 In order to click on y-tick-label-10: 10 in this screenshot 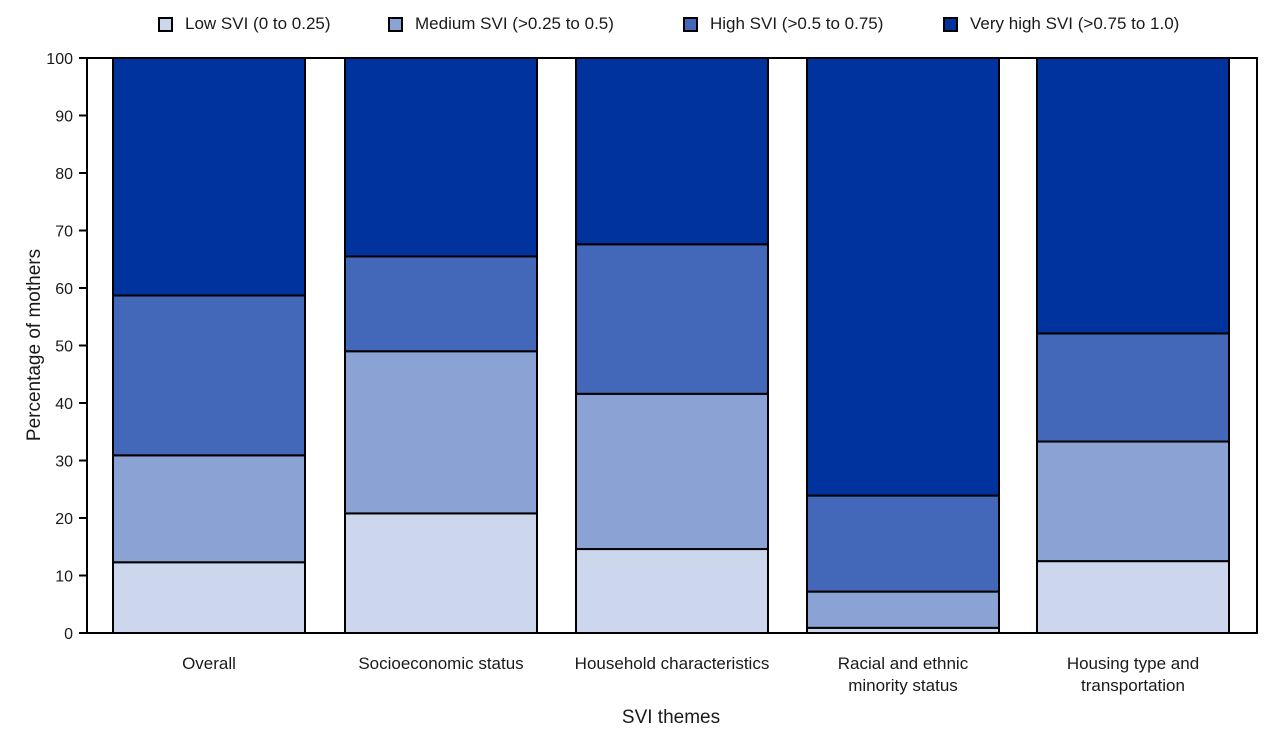, I will do `click(64, 577)`.